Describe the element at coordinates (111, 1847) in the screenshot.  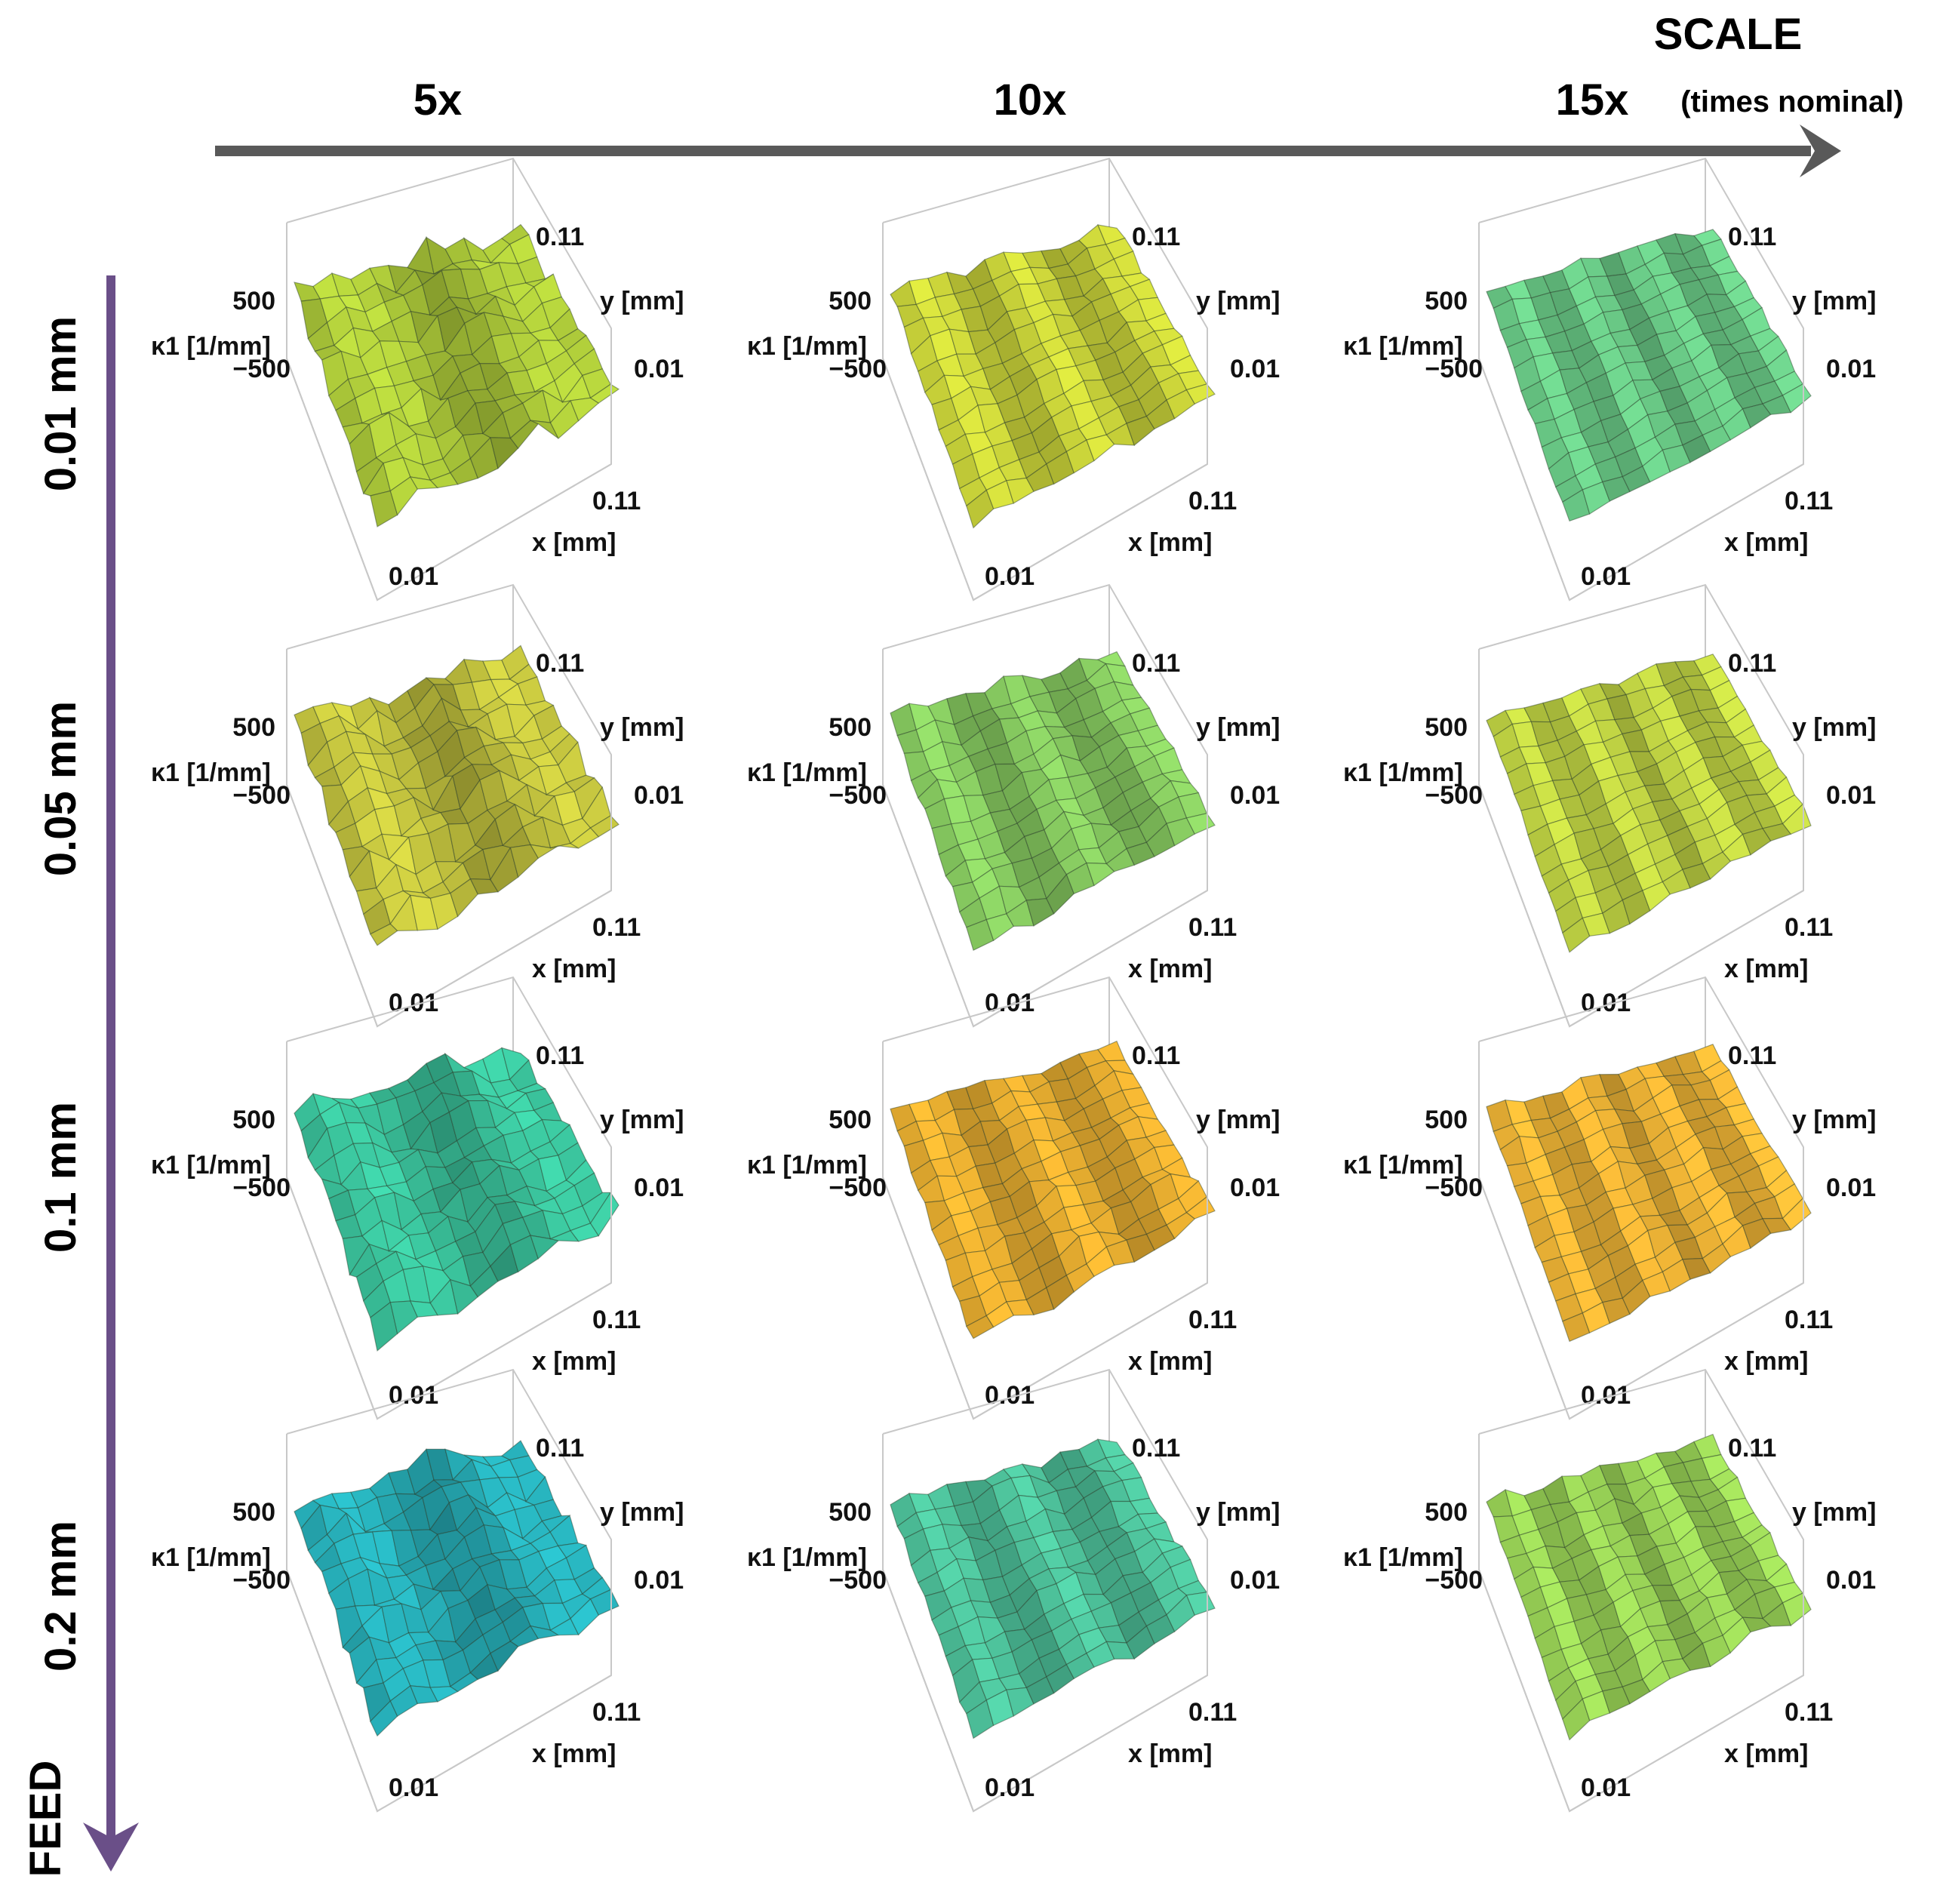
I see `feed-arrow-head` at that location.